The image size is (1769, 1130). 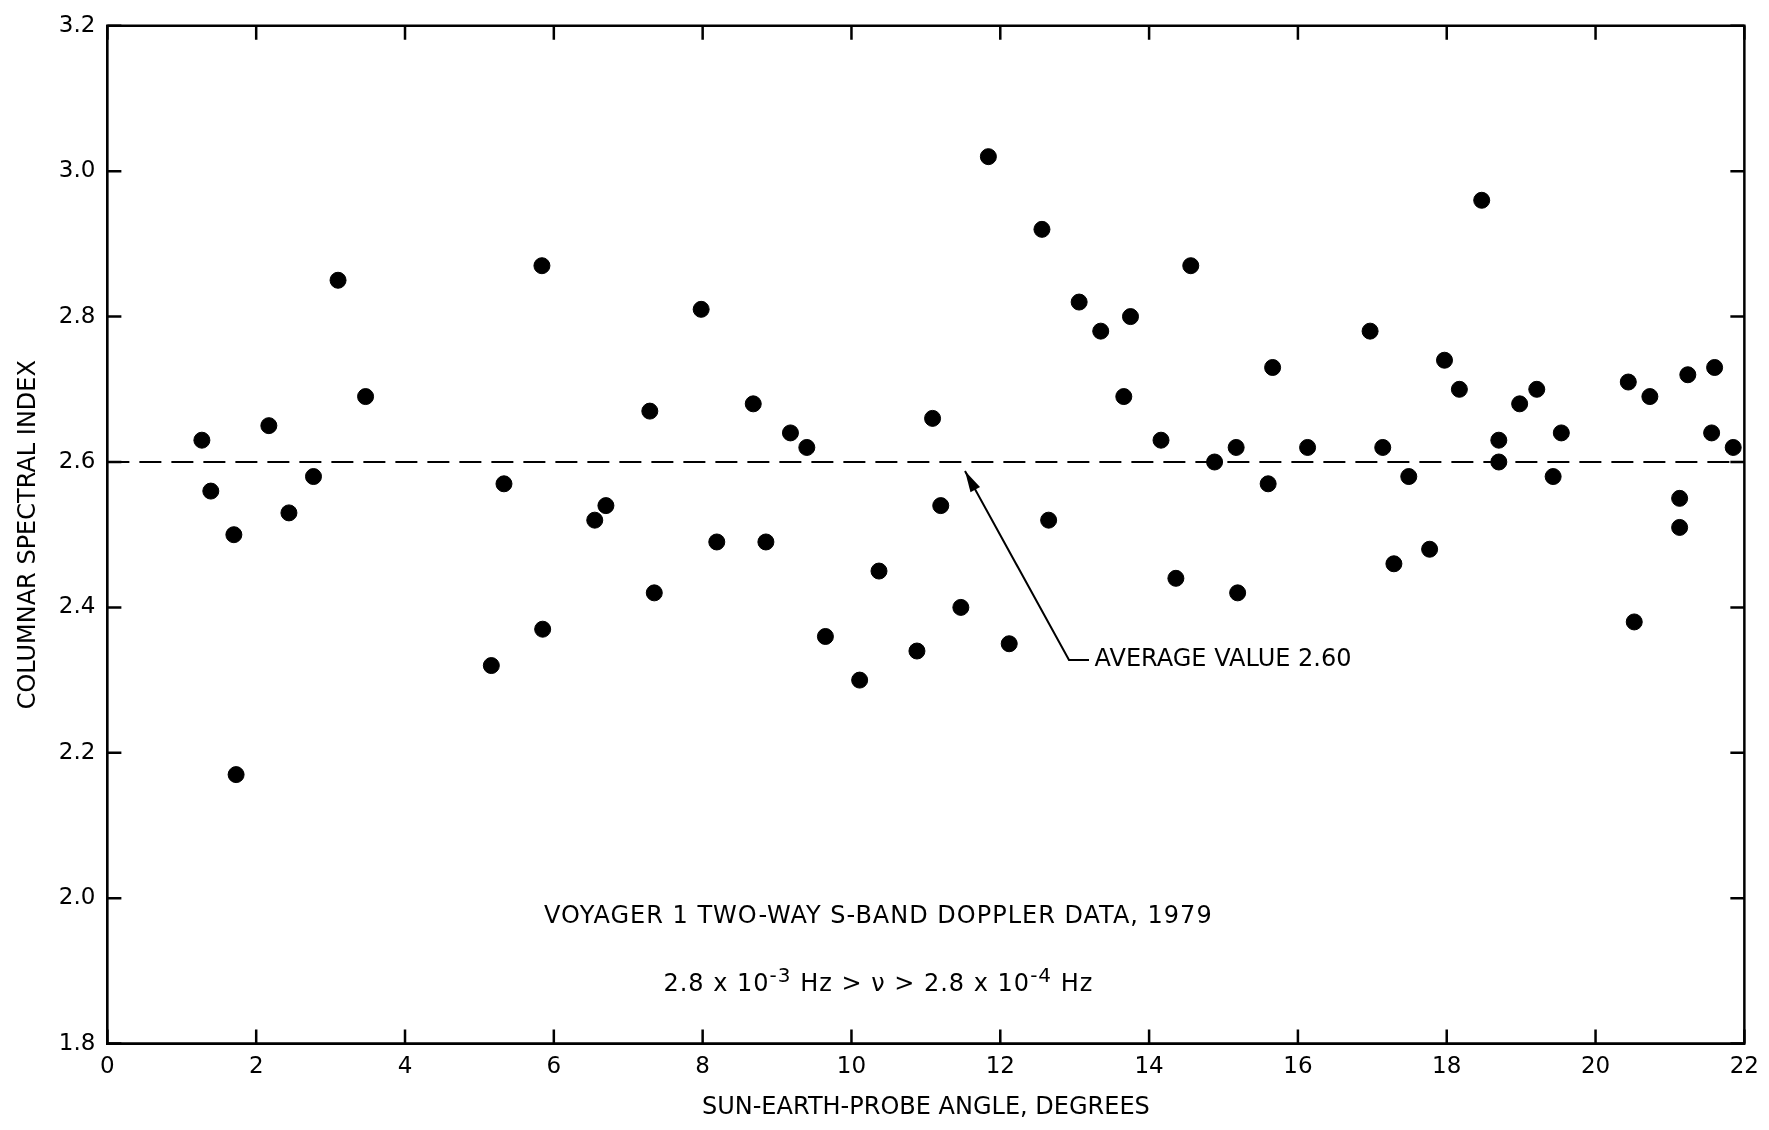 I want to click on x-tick-label: 8, so click(x=702, y=1065).